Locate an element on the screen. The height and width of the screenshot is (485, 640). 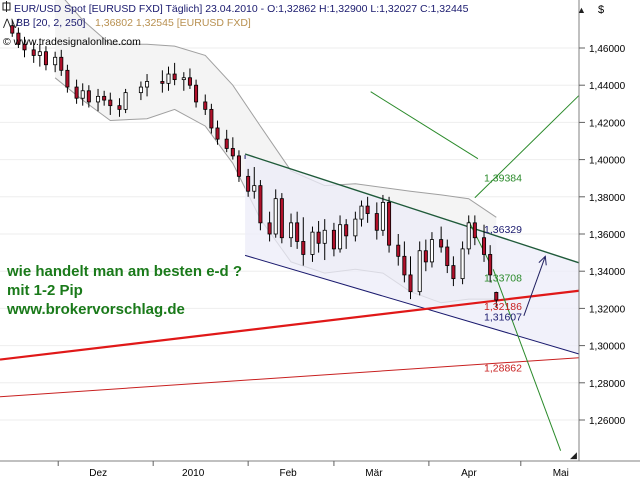
y-tick-label: 1,32000 is located at coordinates (607, 309).